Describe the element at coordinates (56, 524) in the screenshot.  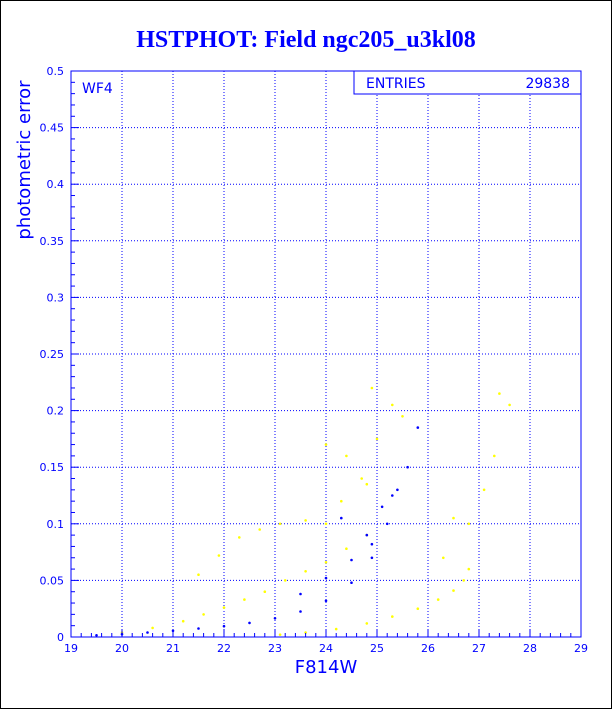
I see `y-tick-label: 0.1` at that location.